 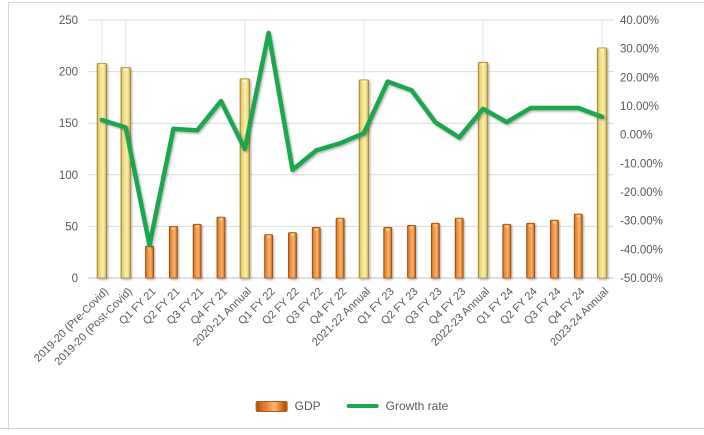 I want to click on chart-legend: GDP Growth rate, so click(x=352, y=406).